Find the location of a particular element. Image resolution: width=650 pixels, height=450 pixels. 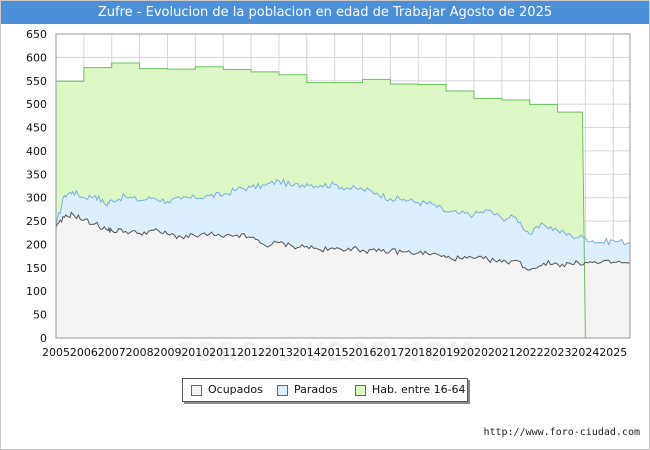

y-tick-label: 150 is located at coordinates (36, 268).